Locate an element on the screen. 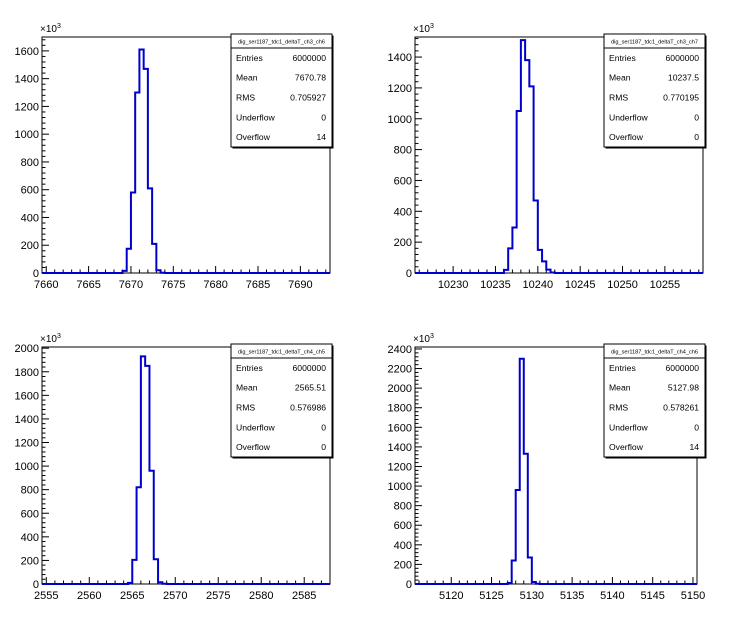  stat-value: 5127.98 is located at coordinates (683, 388).